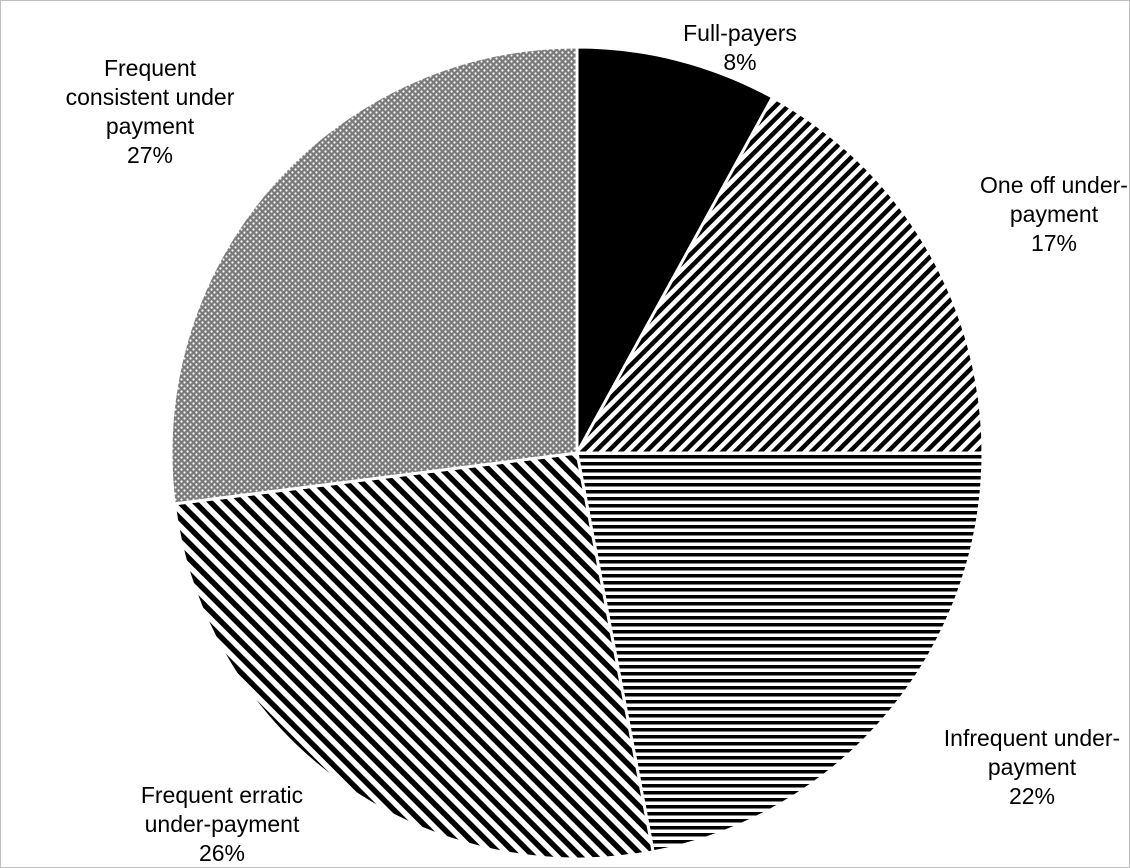  What do you see at coordinates (150, 155) in the screenshot?
I see `slice-percent-label: 27%` at bounding box center [150, 155].